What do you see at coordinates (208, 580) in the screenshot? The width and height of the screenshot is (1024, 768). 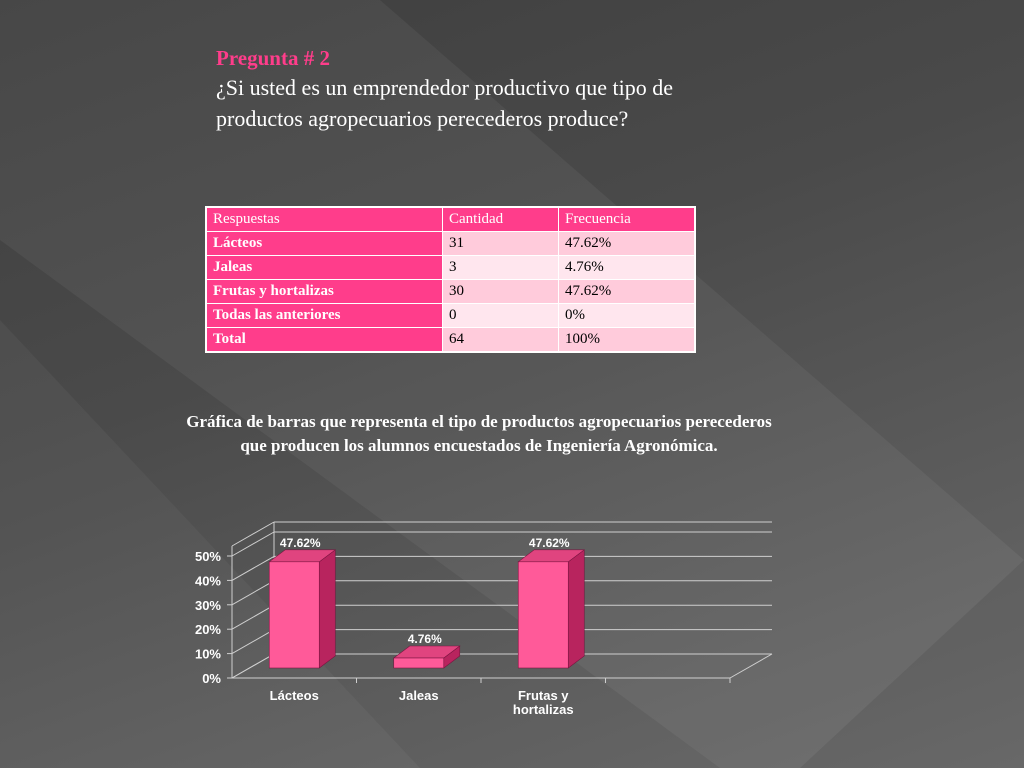 I see `y-tick-label: 40%` at bounding box center [208, 580].